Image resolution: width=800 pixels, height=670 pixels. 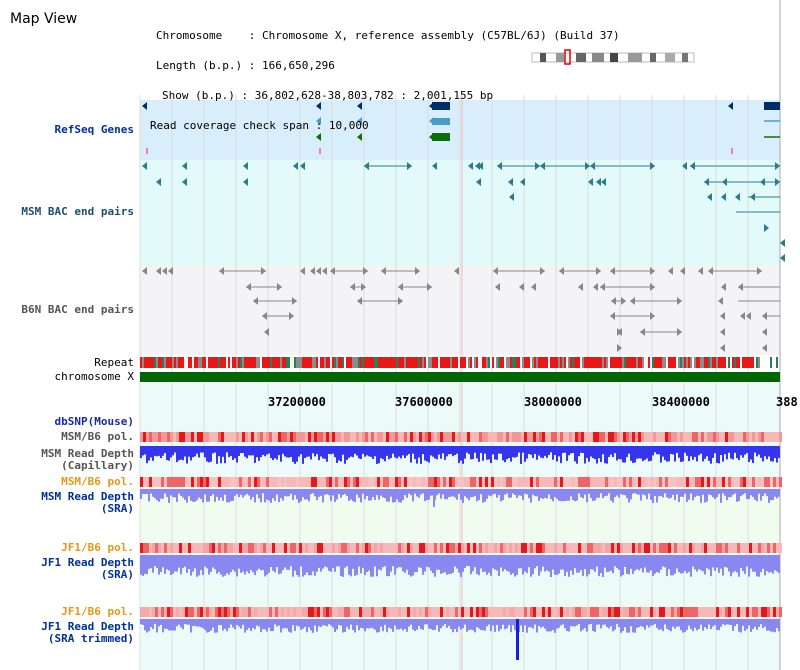 What do you see at coordinates (77, 211) in the screenshot?
I see `track-label-msm-bac: MSM BAC end pairs` at bounding box center [77, 211].